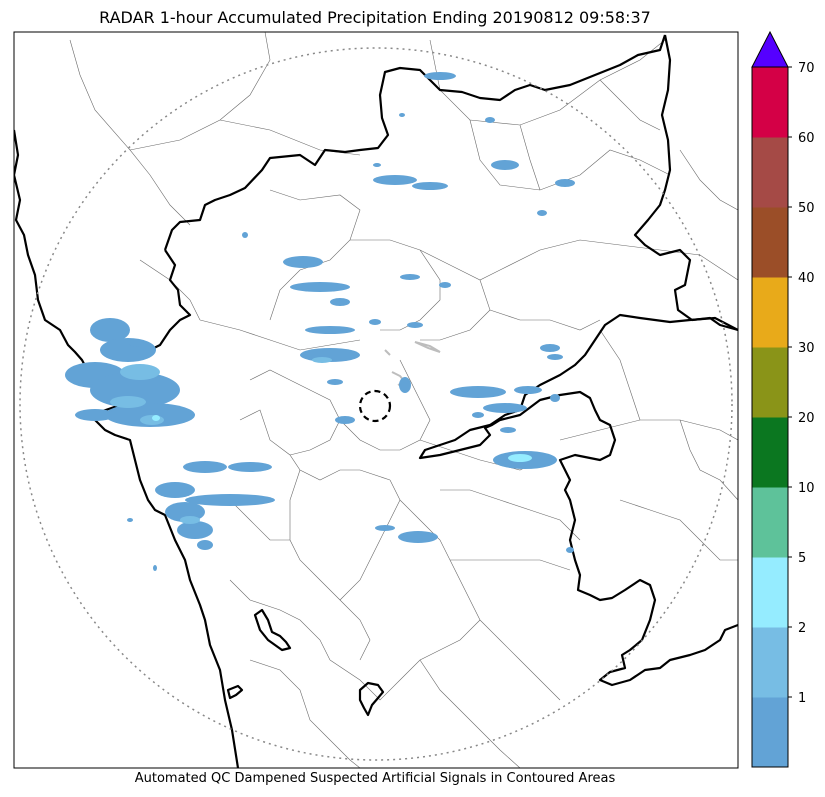  Describe the element at coordinates (802, 698) in the screenshot. I see `colorbar-tick-label: 1` at that location.